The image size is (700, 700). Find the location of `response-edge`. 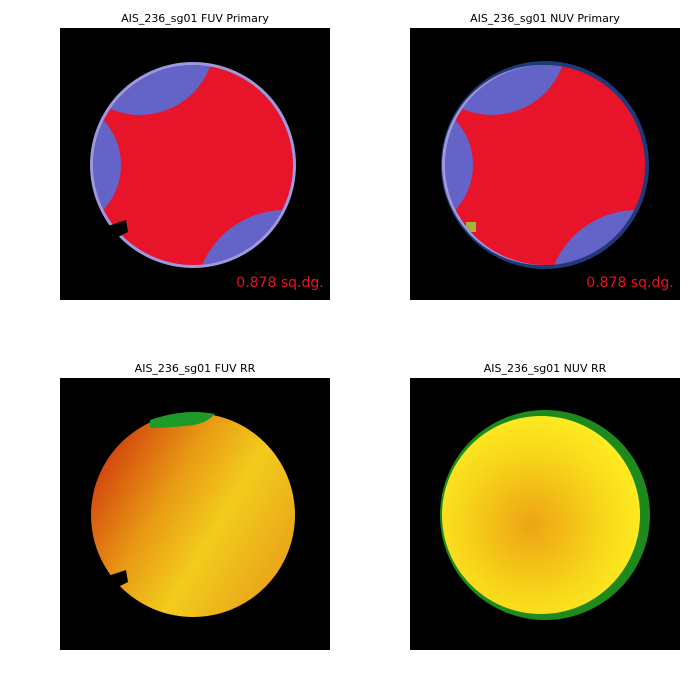

response-edge is located at coordinates (182, 420).